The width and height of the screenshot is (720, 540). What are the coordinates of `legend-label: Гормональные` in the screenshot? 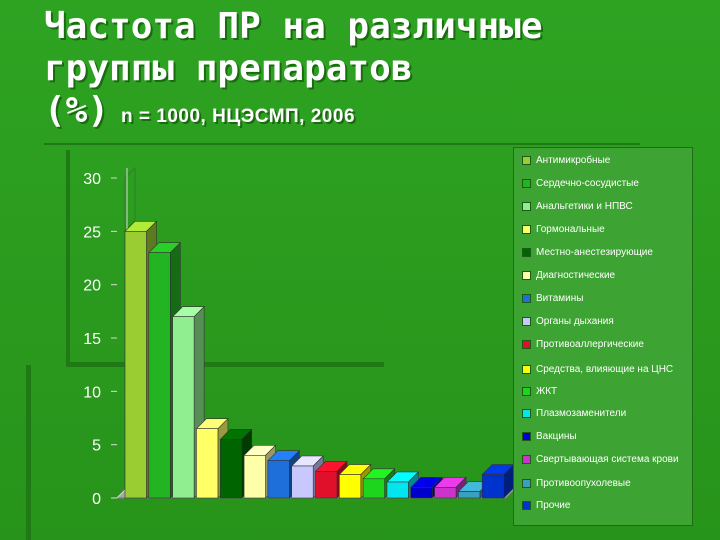 It's located at (570, 229).